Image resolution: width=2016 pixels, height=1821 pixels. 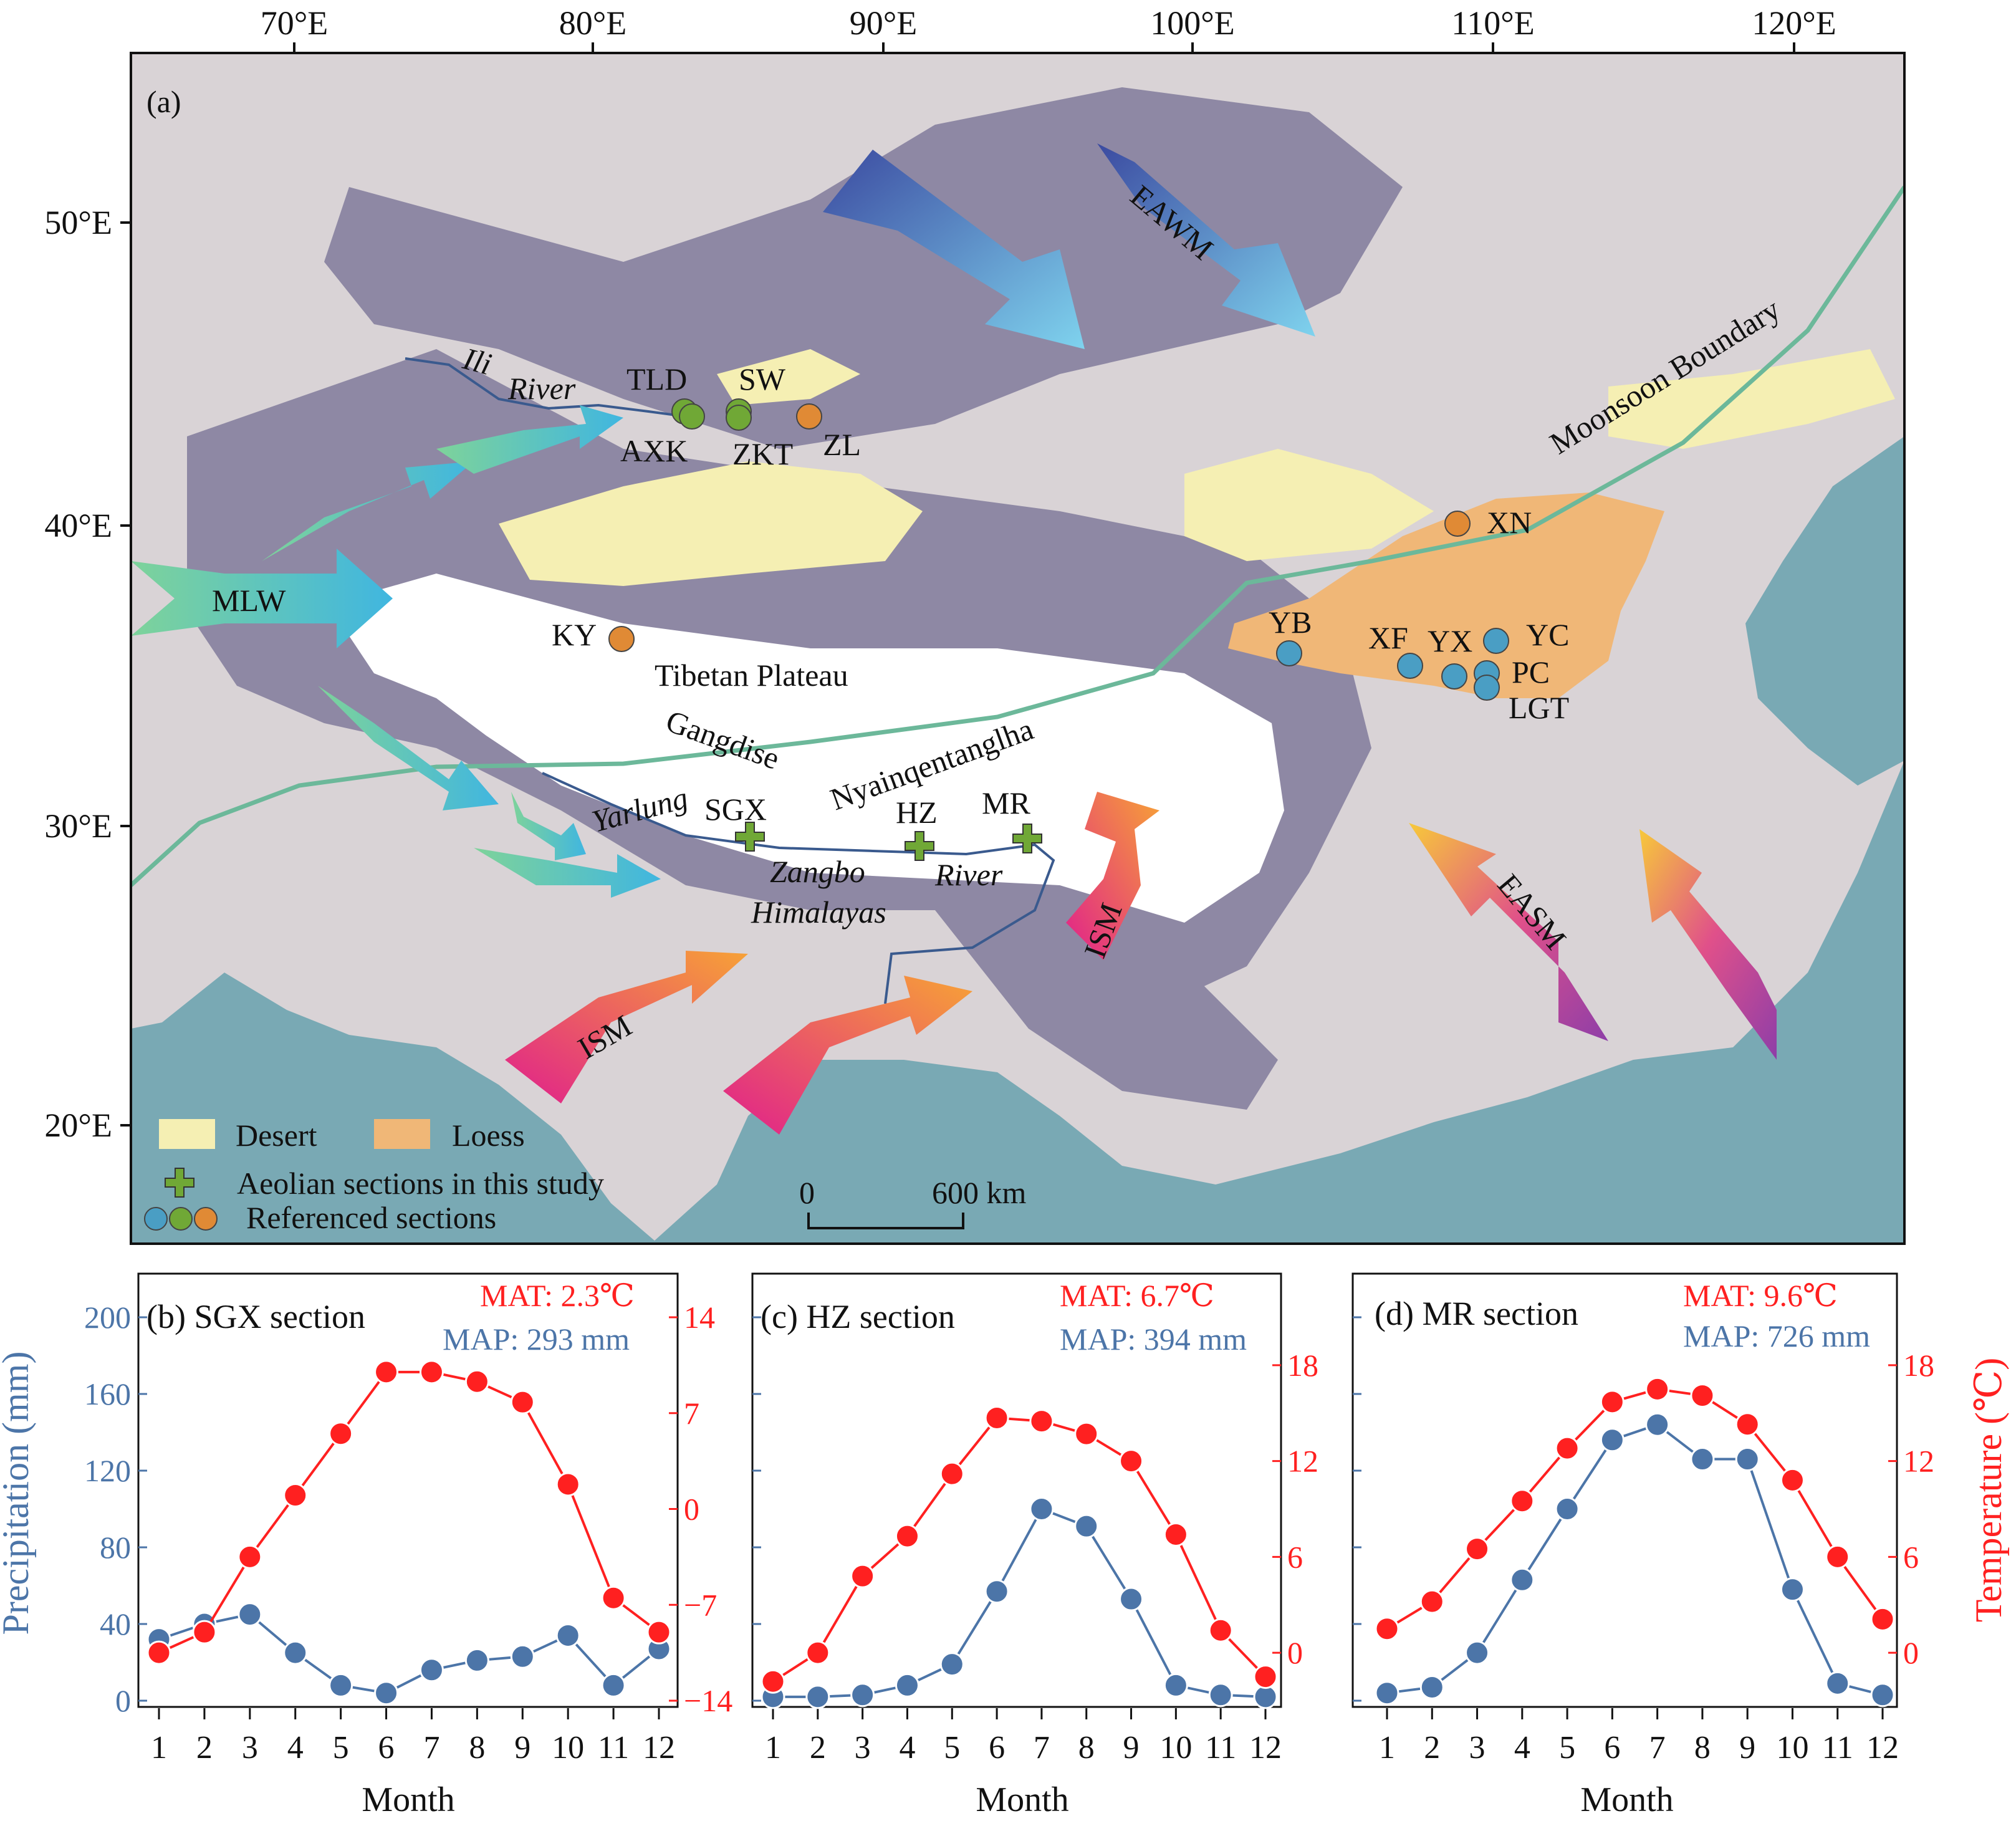 I want to click on ism-arrow-middle, so click(x=847, y=1055).